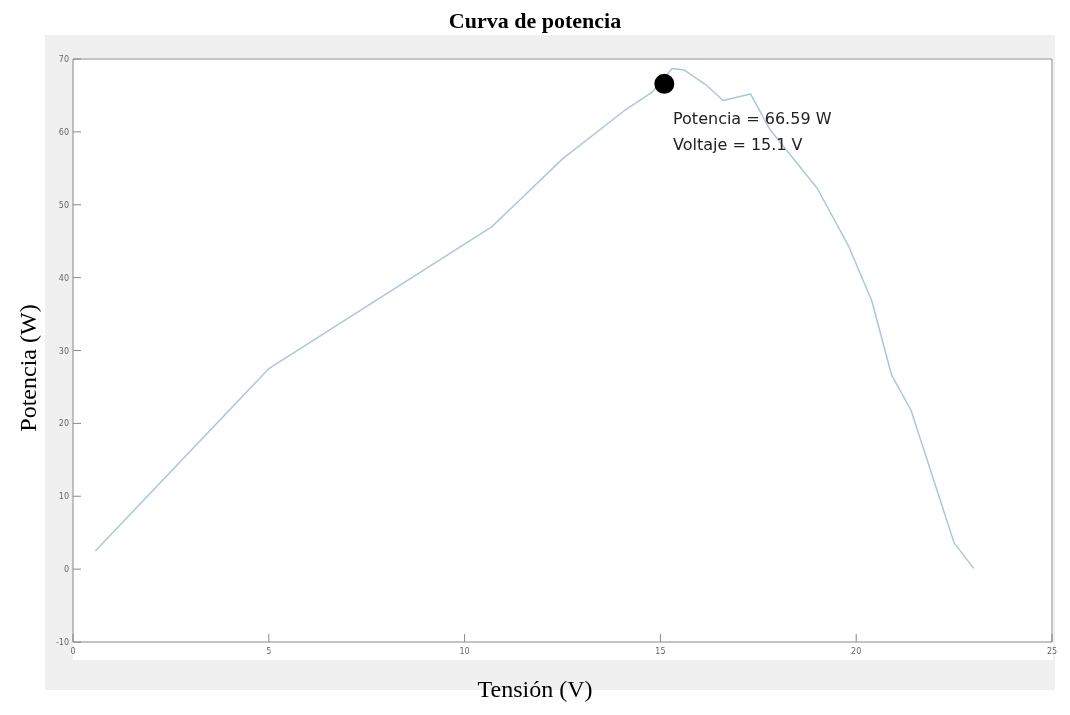  What do you see at coordinates (1052, 651) in the screenshot?
I see `x-tick-label: 25` at bounding box center [1052, 651].